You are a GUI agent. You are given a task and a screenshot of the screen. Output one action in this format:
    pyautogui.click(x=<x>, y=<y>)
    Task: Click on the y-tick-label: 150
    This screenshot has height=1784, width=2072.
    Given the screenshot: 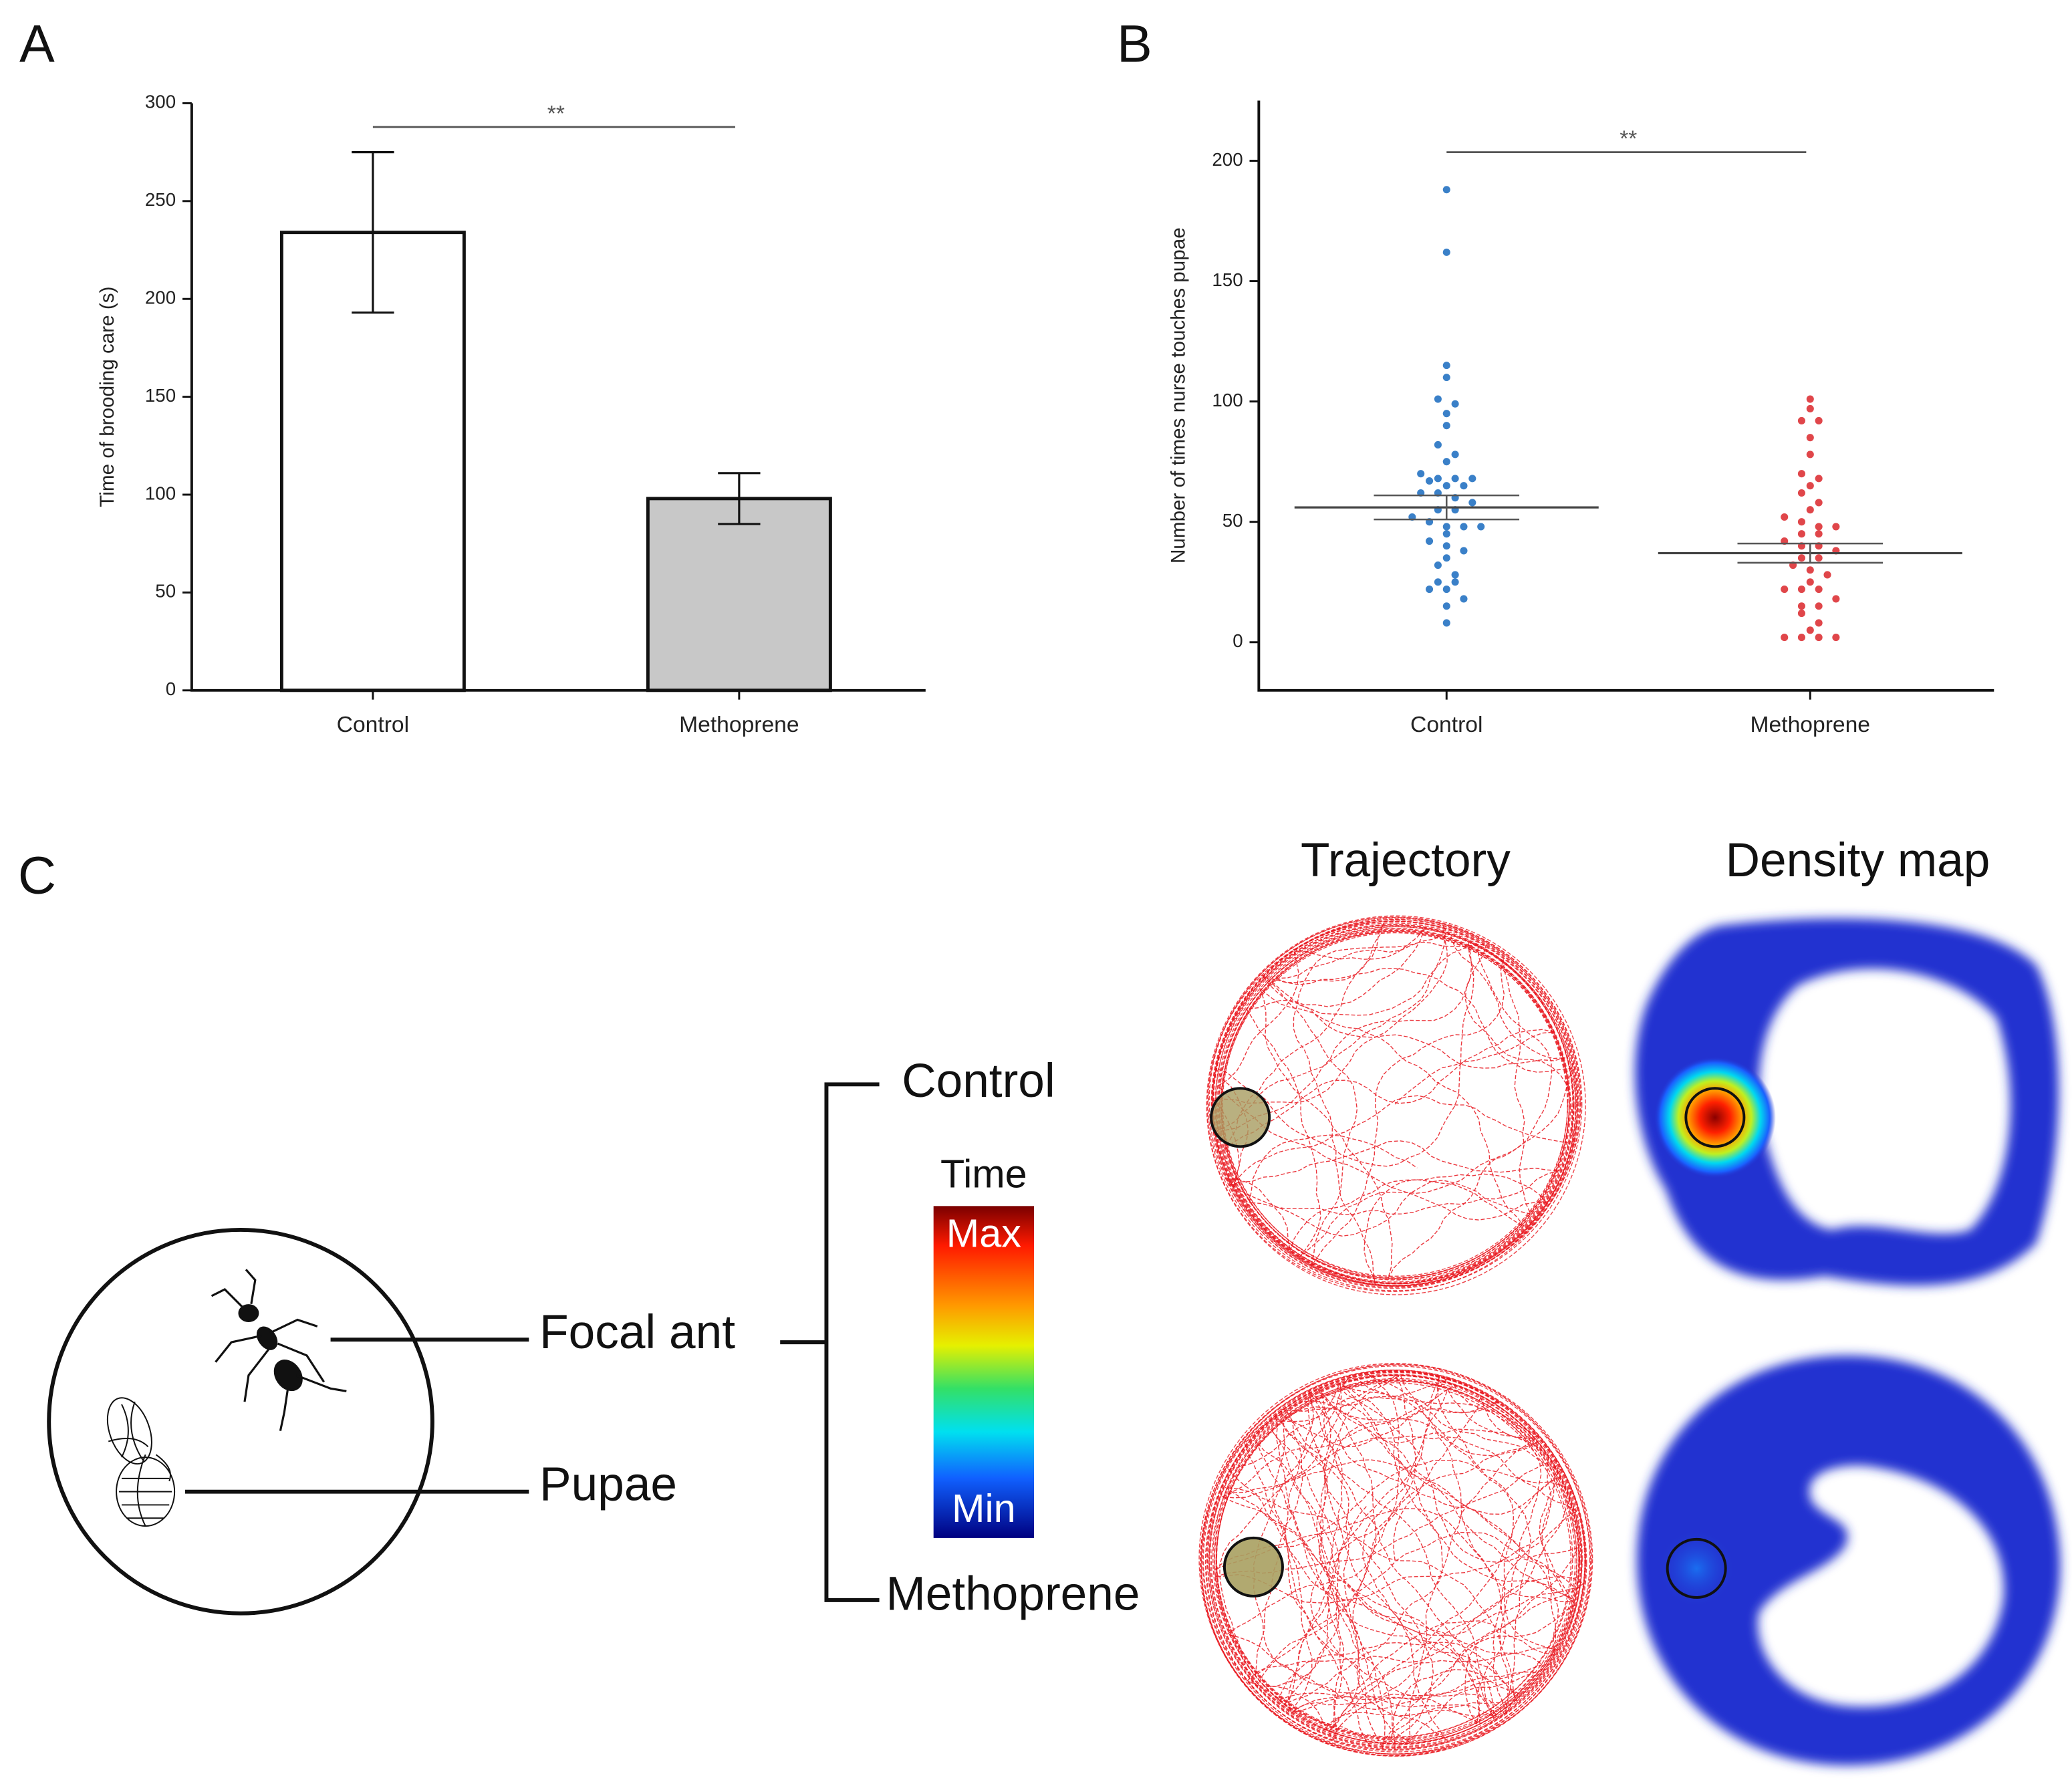 What is the action you would take?
    pyautogui.click(x=160, y=395)
    